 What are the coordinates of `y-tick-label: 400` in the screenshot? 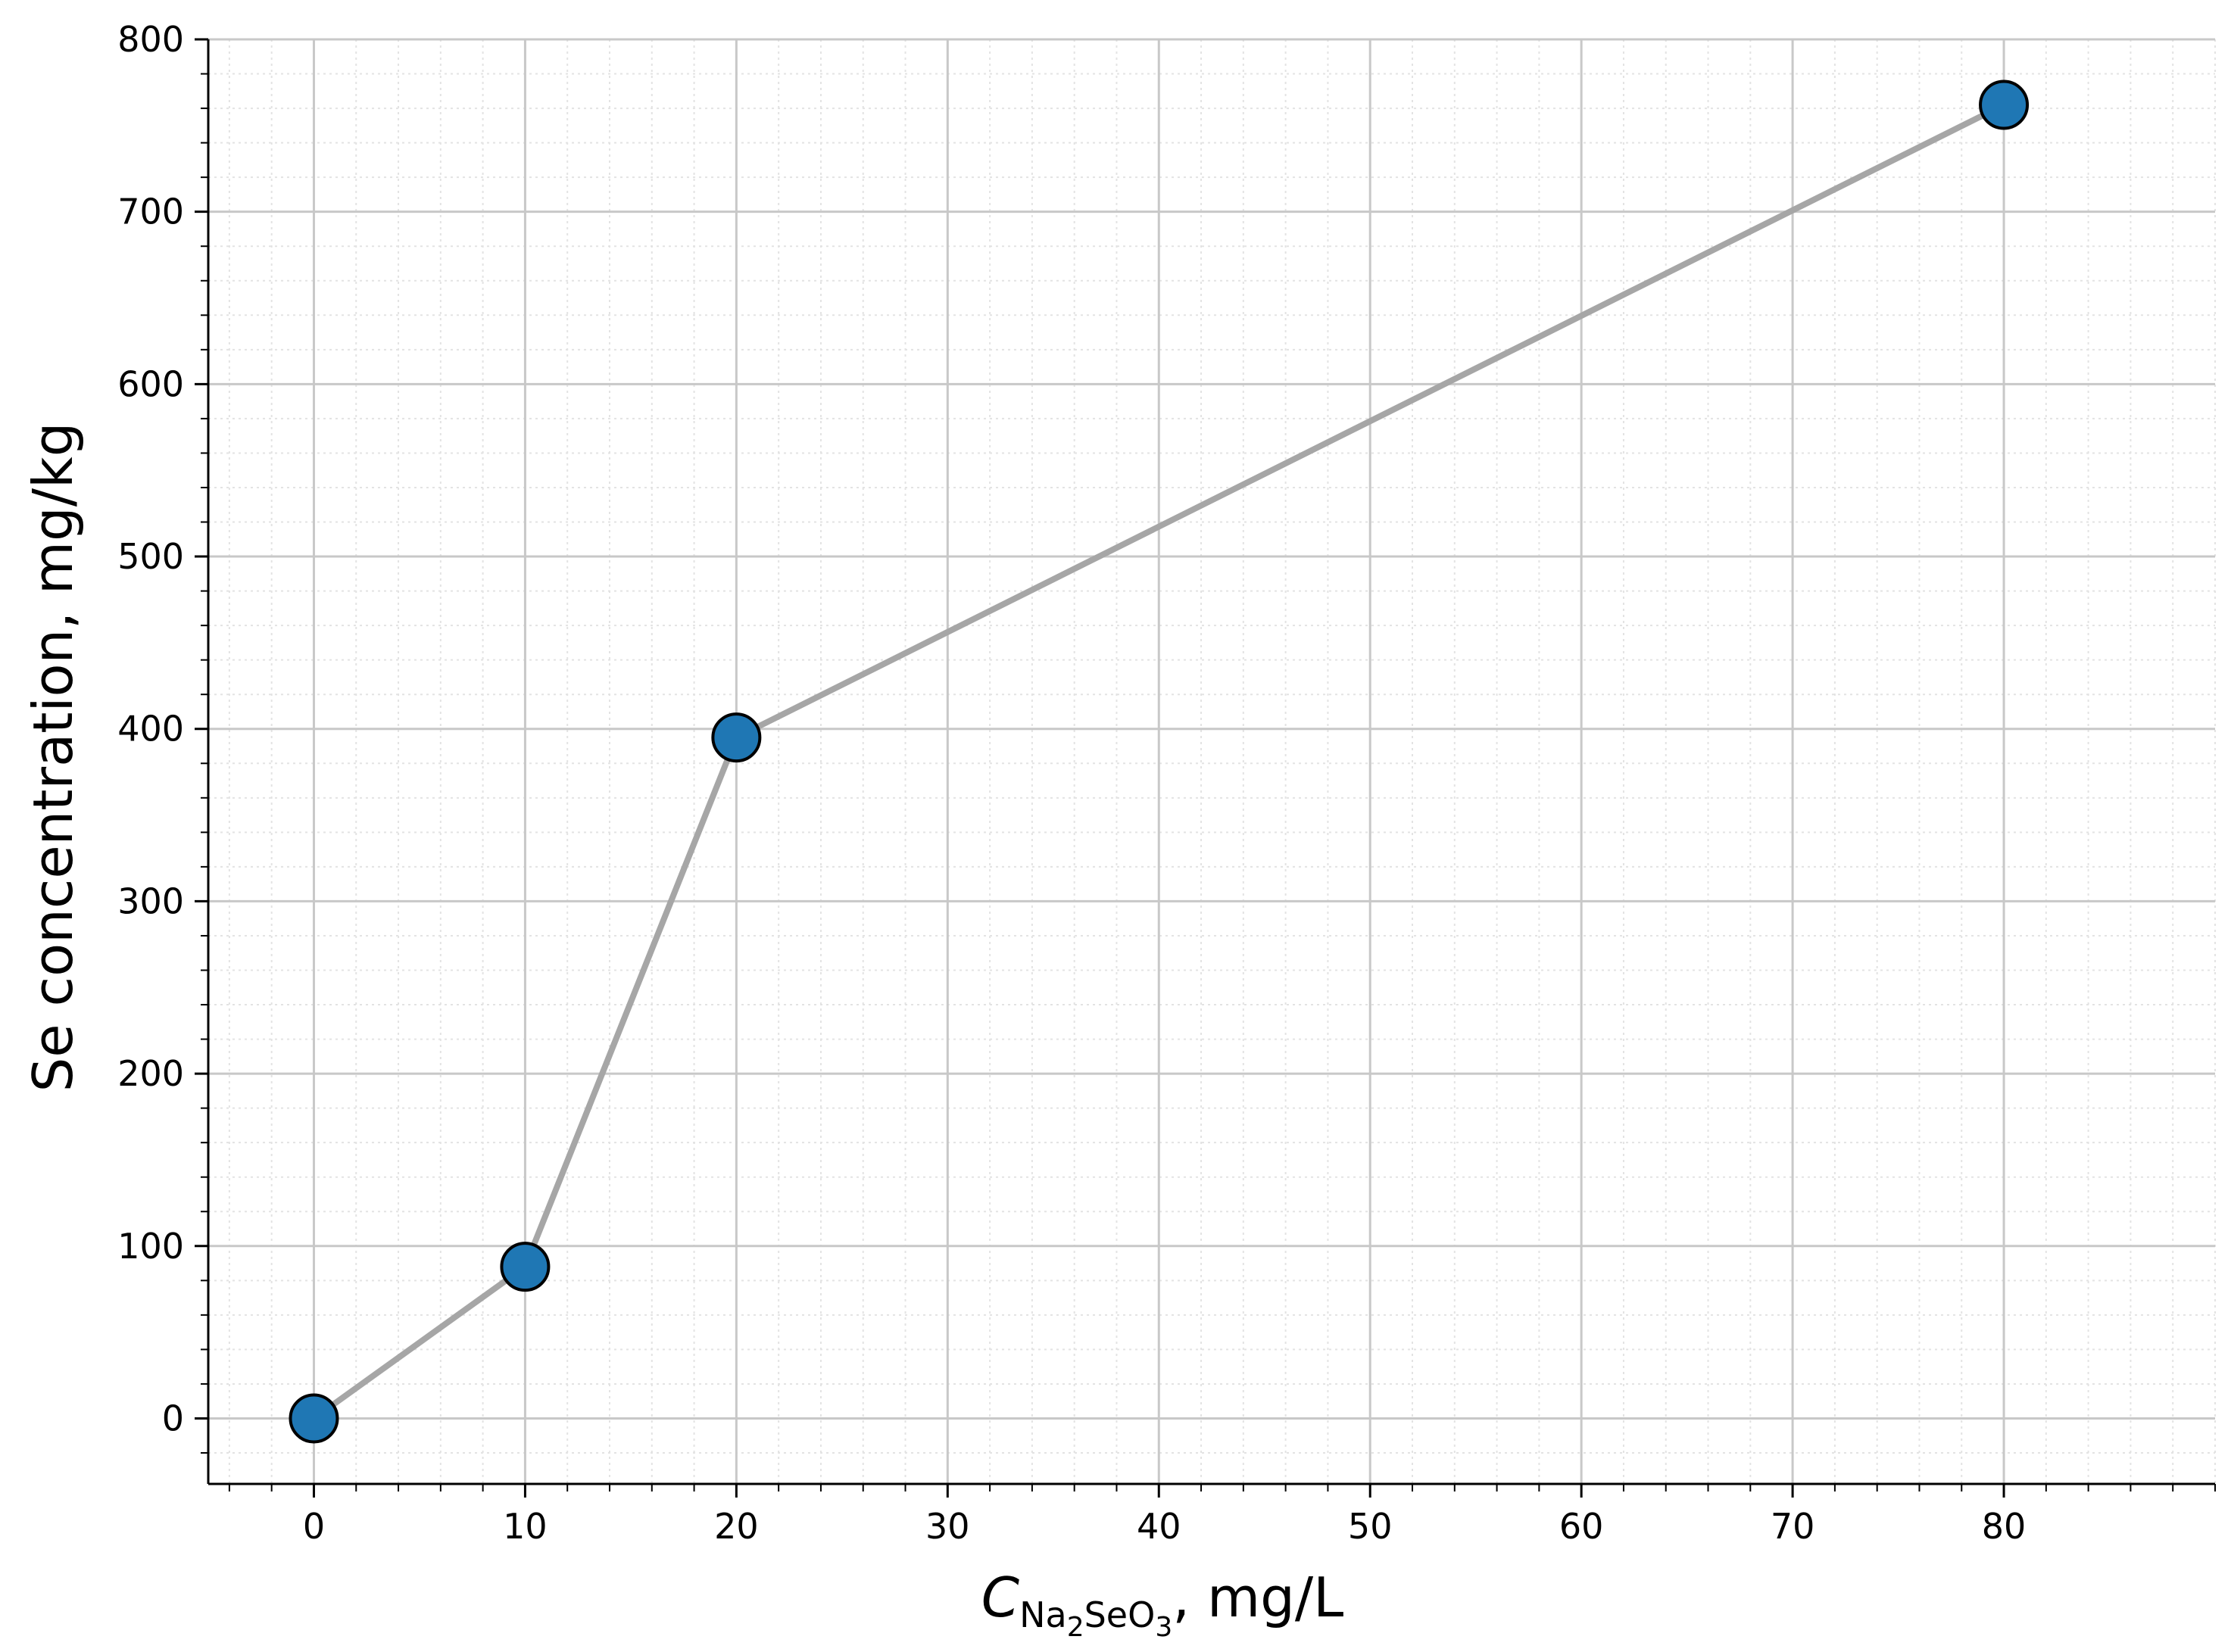 It's located at (150, 729).